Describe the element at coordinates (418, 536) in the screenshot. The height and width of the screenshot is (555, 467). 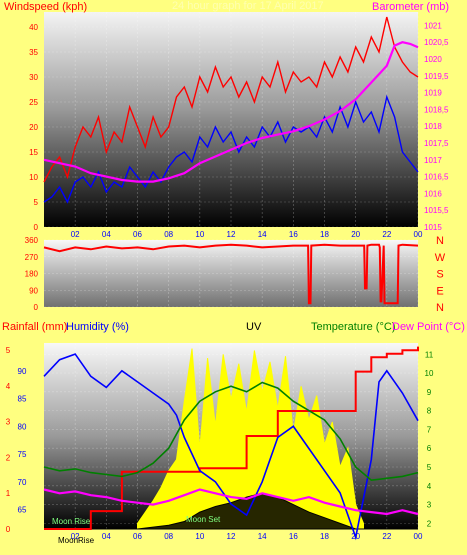
I see `time-tick-bottom-00: 00` at that location.